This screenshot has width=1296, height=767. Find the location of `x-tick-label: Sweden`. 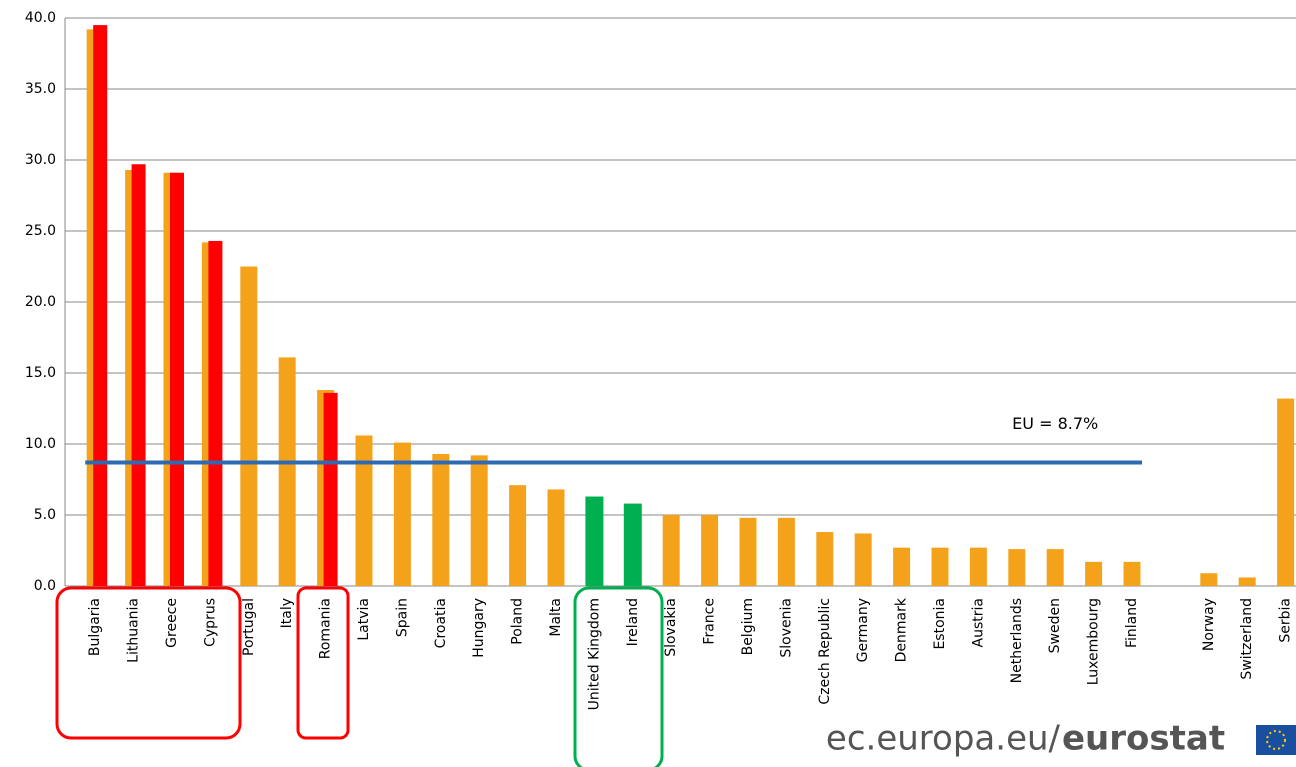

x-tick-label: Sweden is located at coordinates (1055, 625).